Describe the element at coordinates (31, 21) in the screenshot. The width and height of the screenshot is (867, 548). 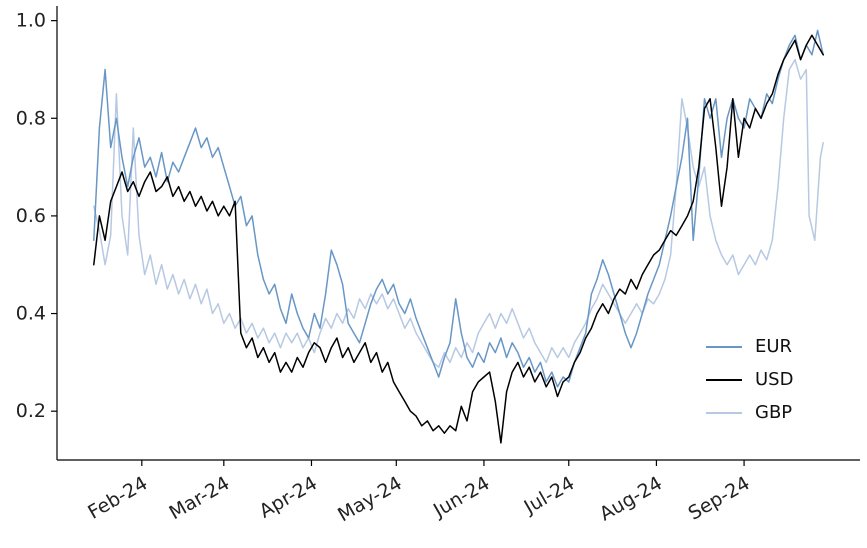
I see `y-tick-label: 1.0` at that location.